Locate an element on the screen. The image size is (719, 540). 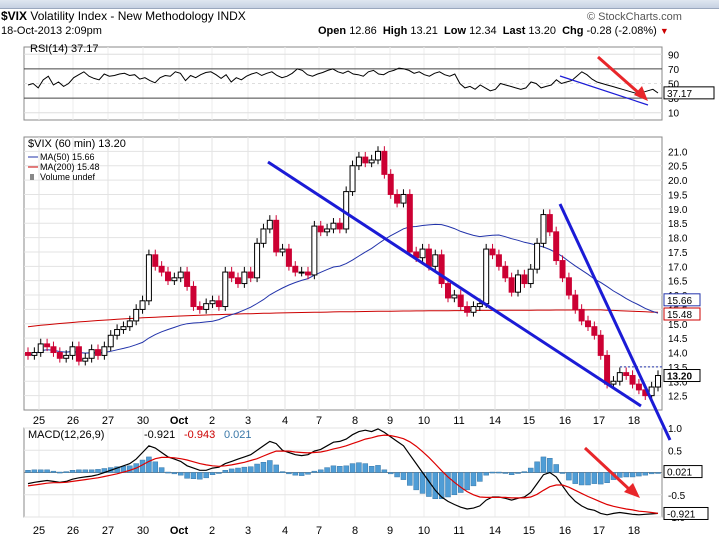
rsi-trendline is located at coordinates (604, 90).